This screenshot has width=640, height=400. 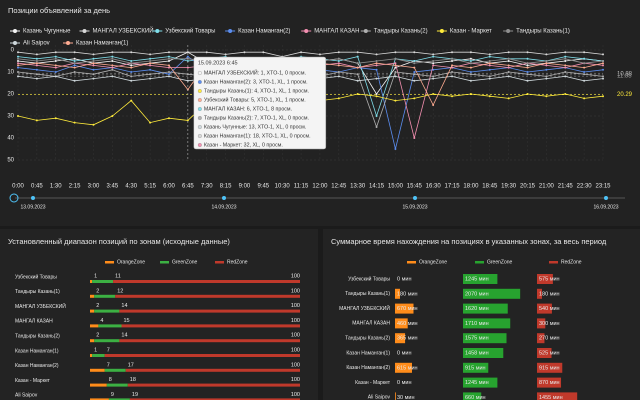 I want to click on value-label: 2, so click(x=97, y=306).